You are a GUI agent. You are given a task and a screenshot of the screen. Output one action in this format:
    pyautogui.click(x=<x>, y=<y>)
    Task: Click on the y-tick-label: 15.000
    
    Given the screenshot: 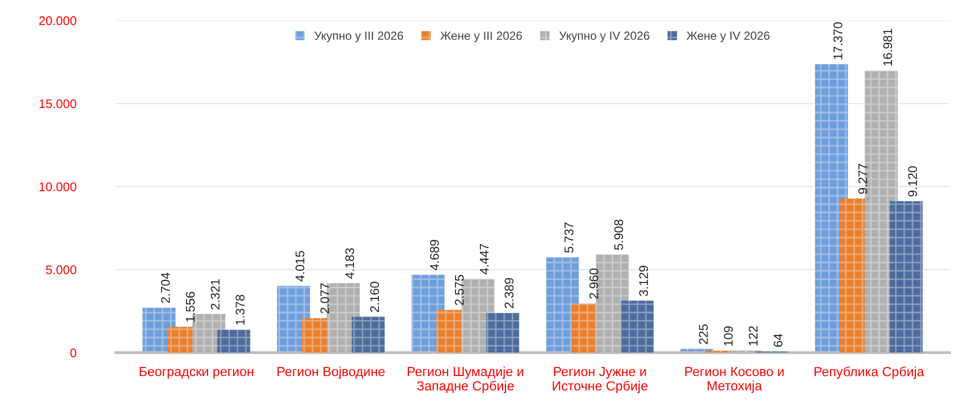 What is the action you would take?
    pyautogui.click(x=58, y=103)
    